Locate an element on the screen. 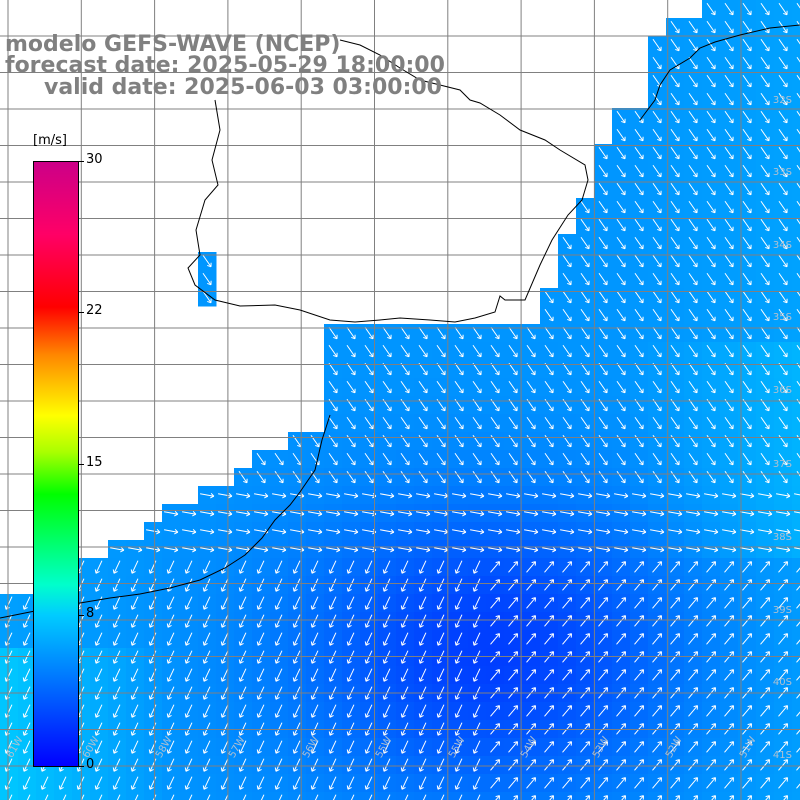  title-model: modelo GEFS-WAVE (NCEP) is located at coordinates (173, 44).